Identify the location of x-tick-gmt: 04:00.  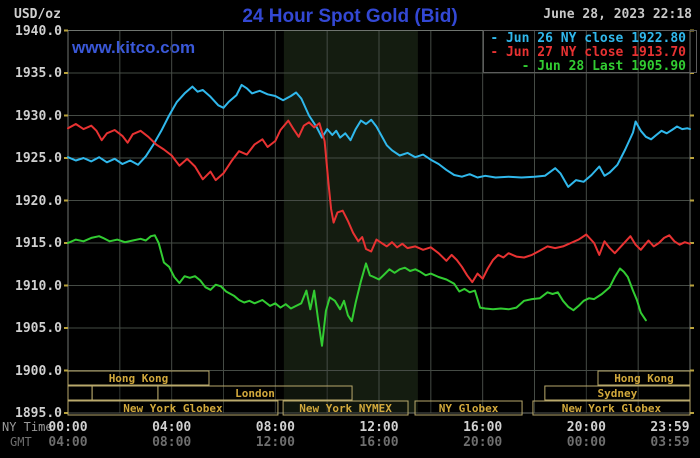
(68, 442).